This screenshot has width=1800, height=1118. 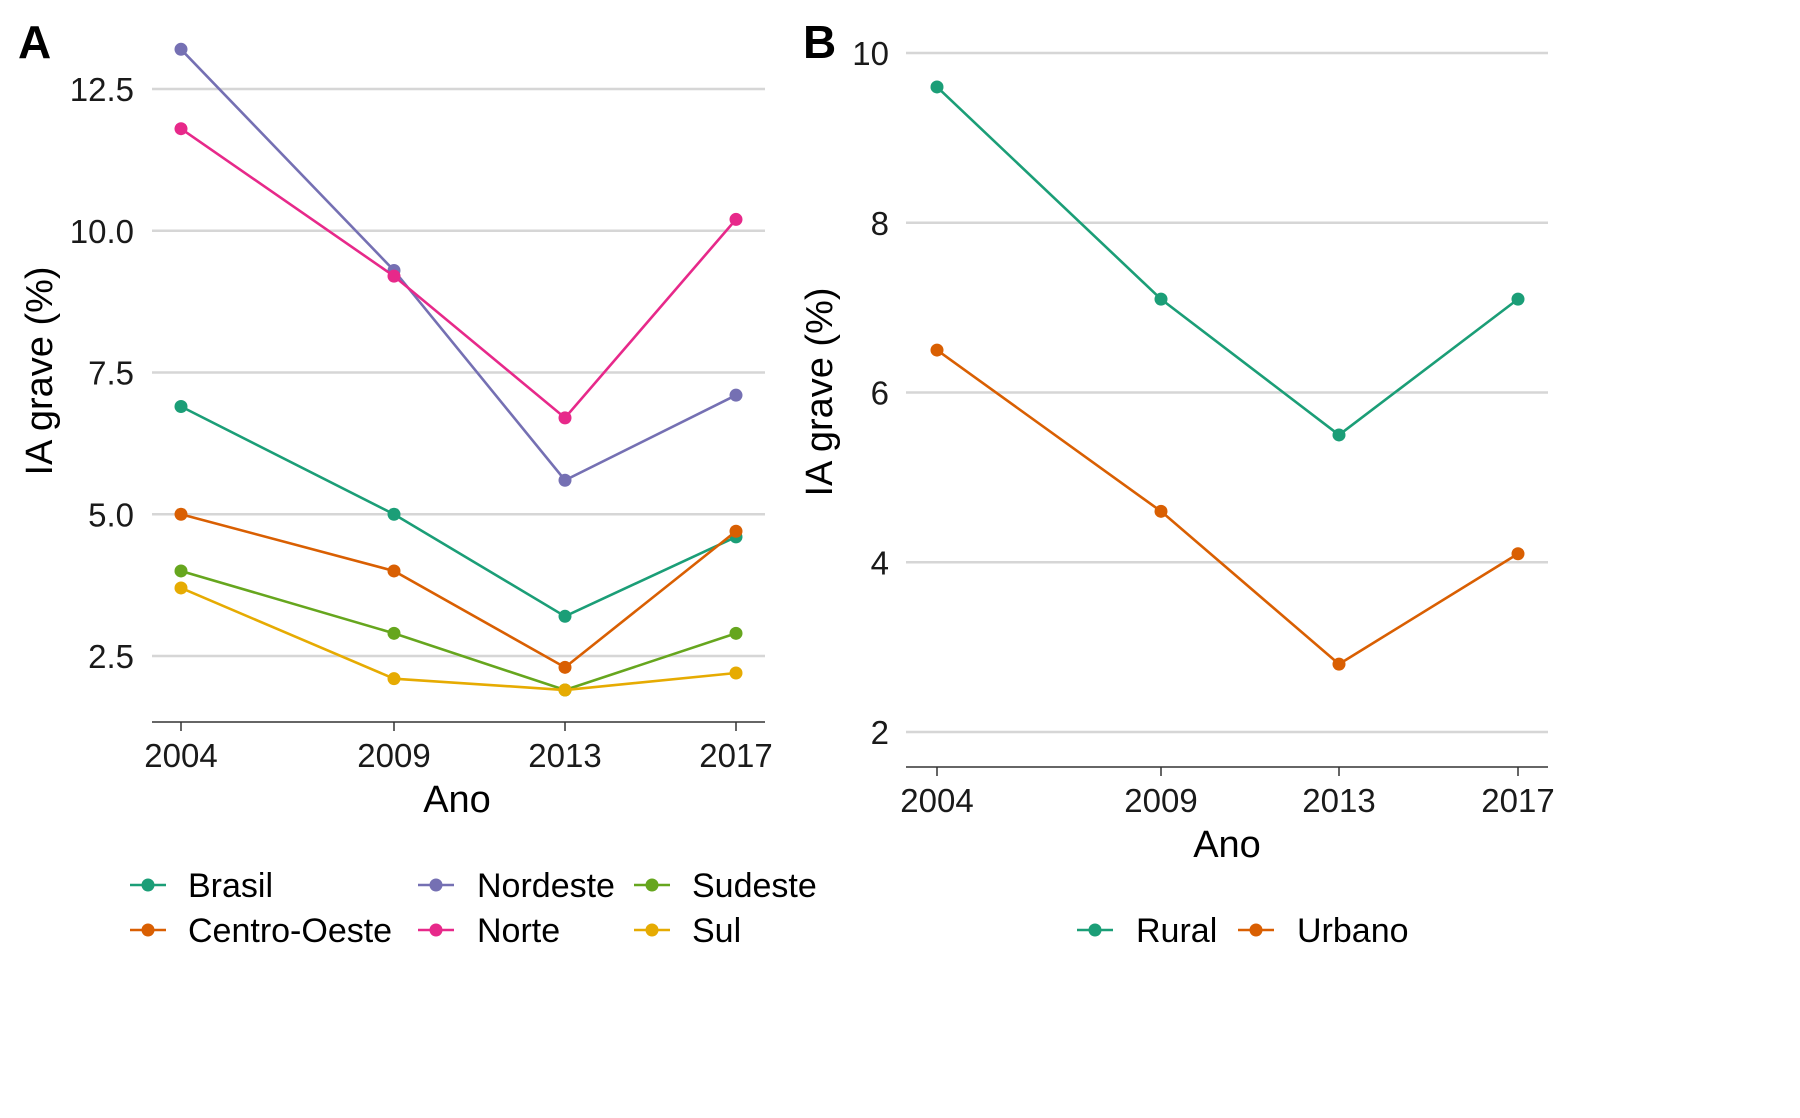 I want to click on panel-label: A, so click(x=34, y=42).